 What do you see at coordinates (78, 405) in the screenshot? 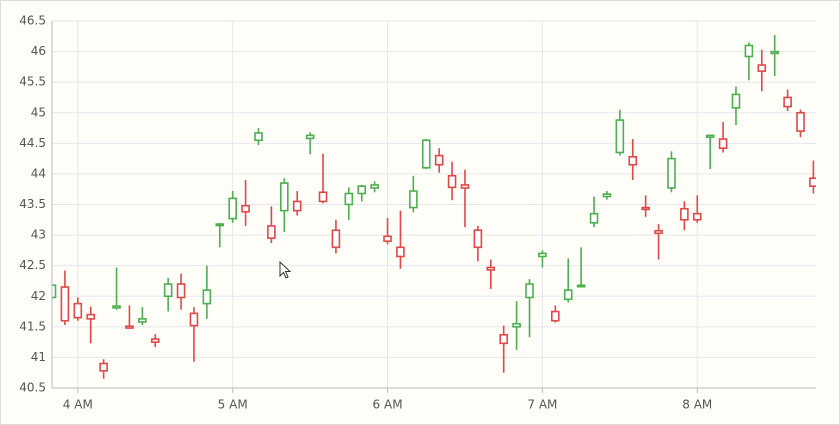
I see `x-tick-label: 4 AM` at bounding box center [78, 405].